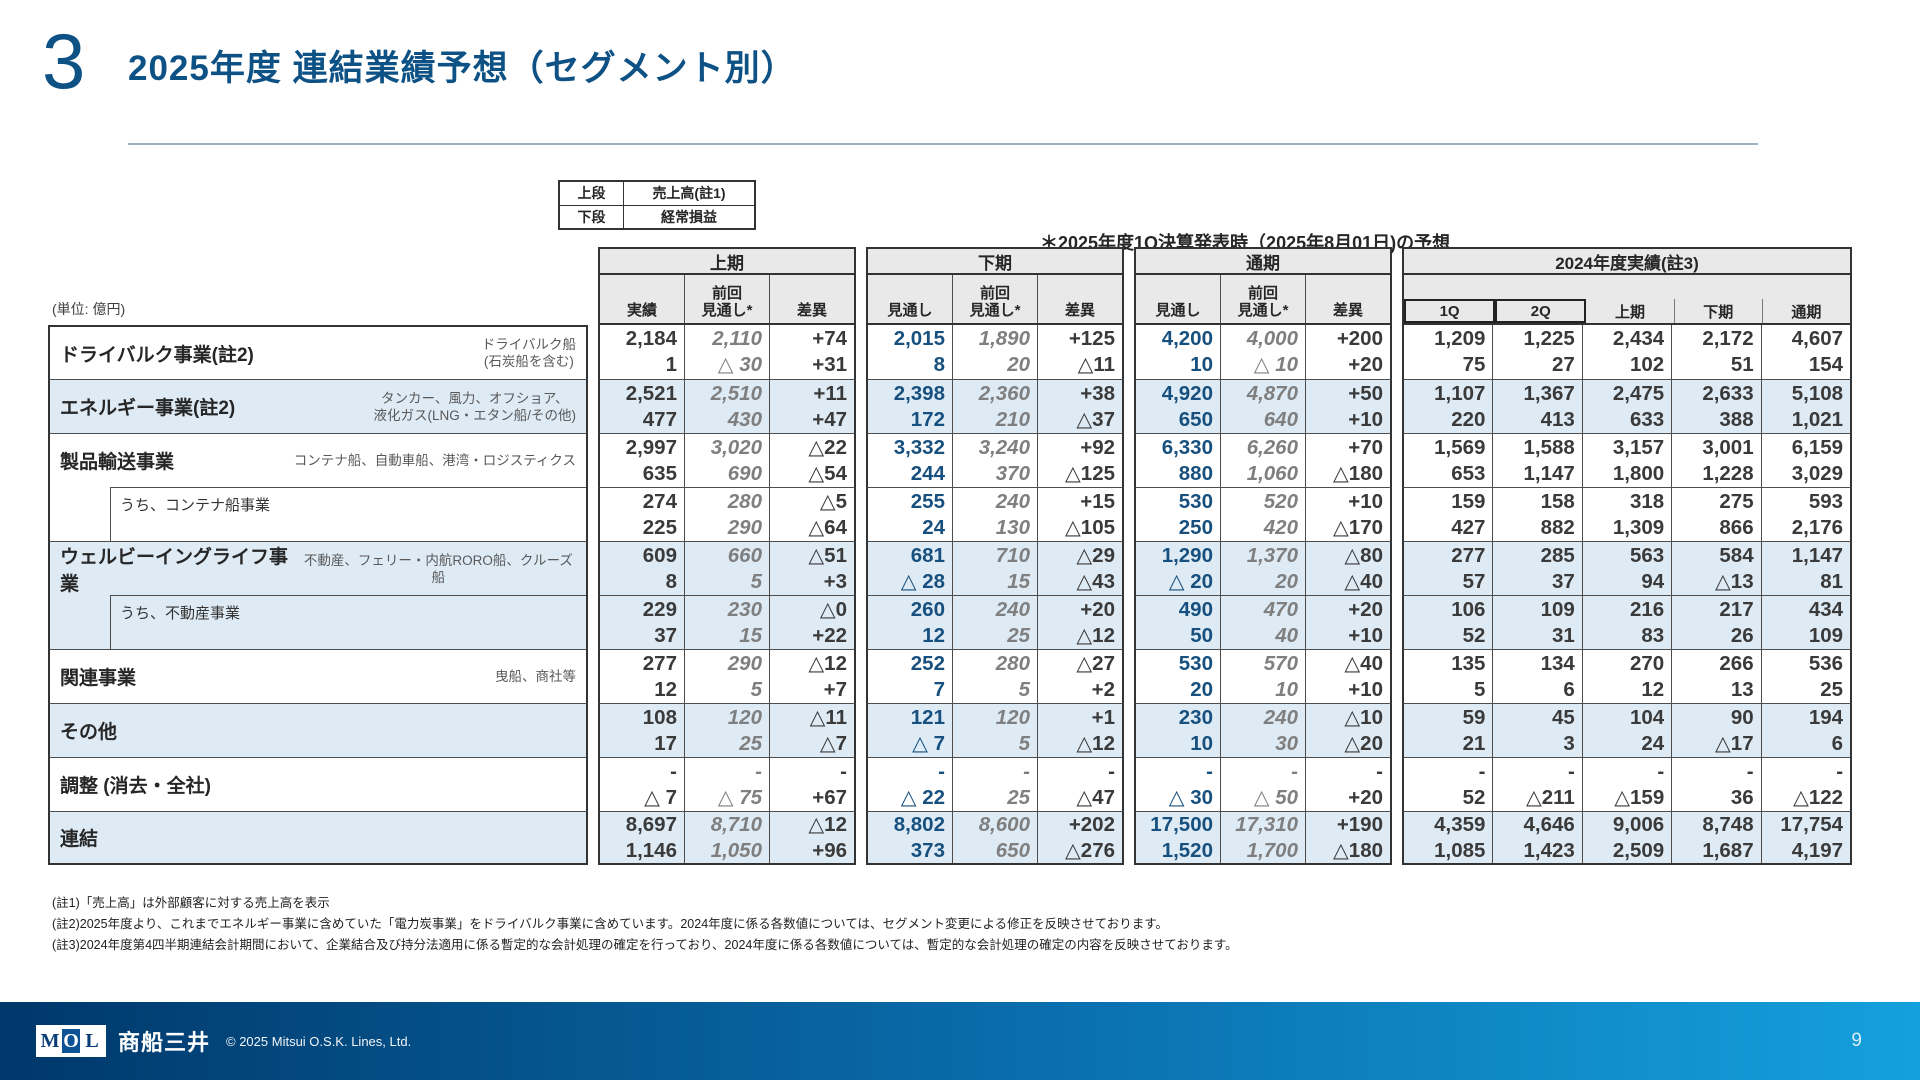 Image resolution: width=1920 pixels, height=1080 pixels. I want to click on first-half-values: 108 17 120 25 △11 △7, so click(727, 730).